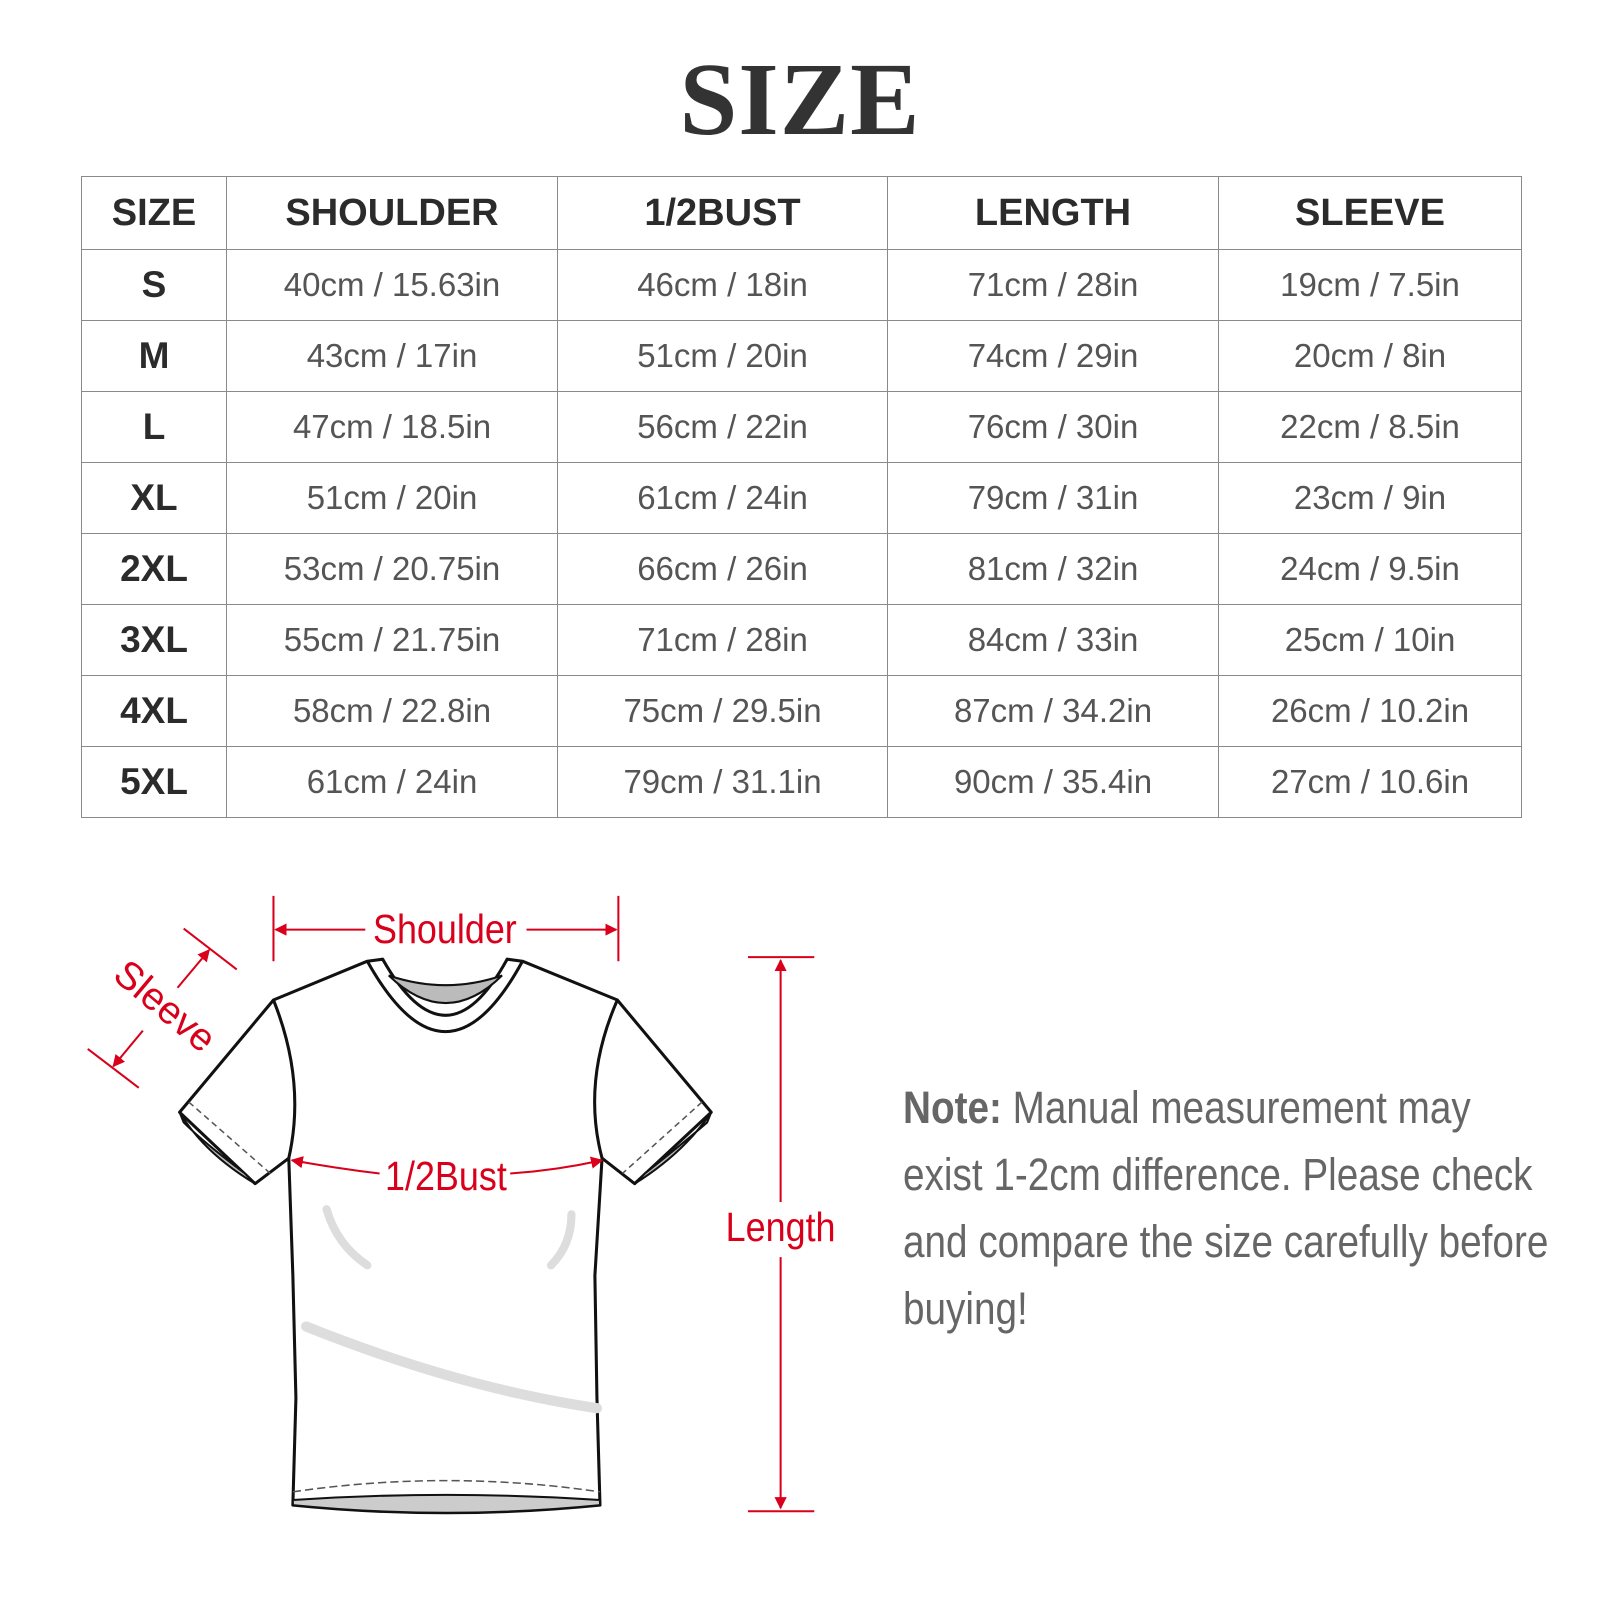 The width and height of the screenshot is (1600, 1600). What do you see at coordinates (1370, 427) in the screenshot?
I see `sleeve-cell: 22cm / 8.5in` at bounding box center [1370, 427].